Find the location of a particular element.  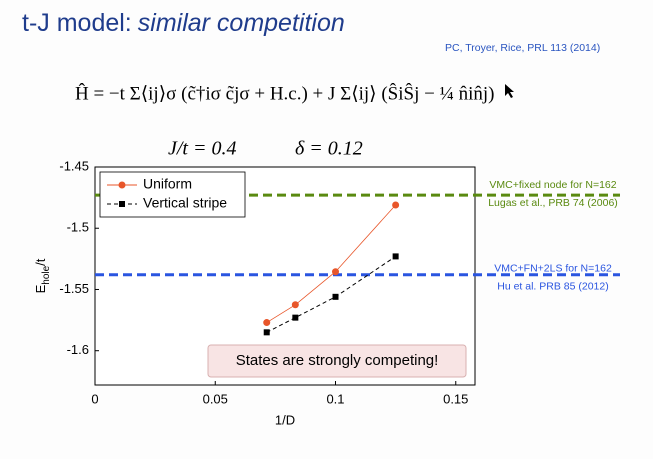

annotation: States are strongly competing! is located at coordinates (337, 360).